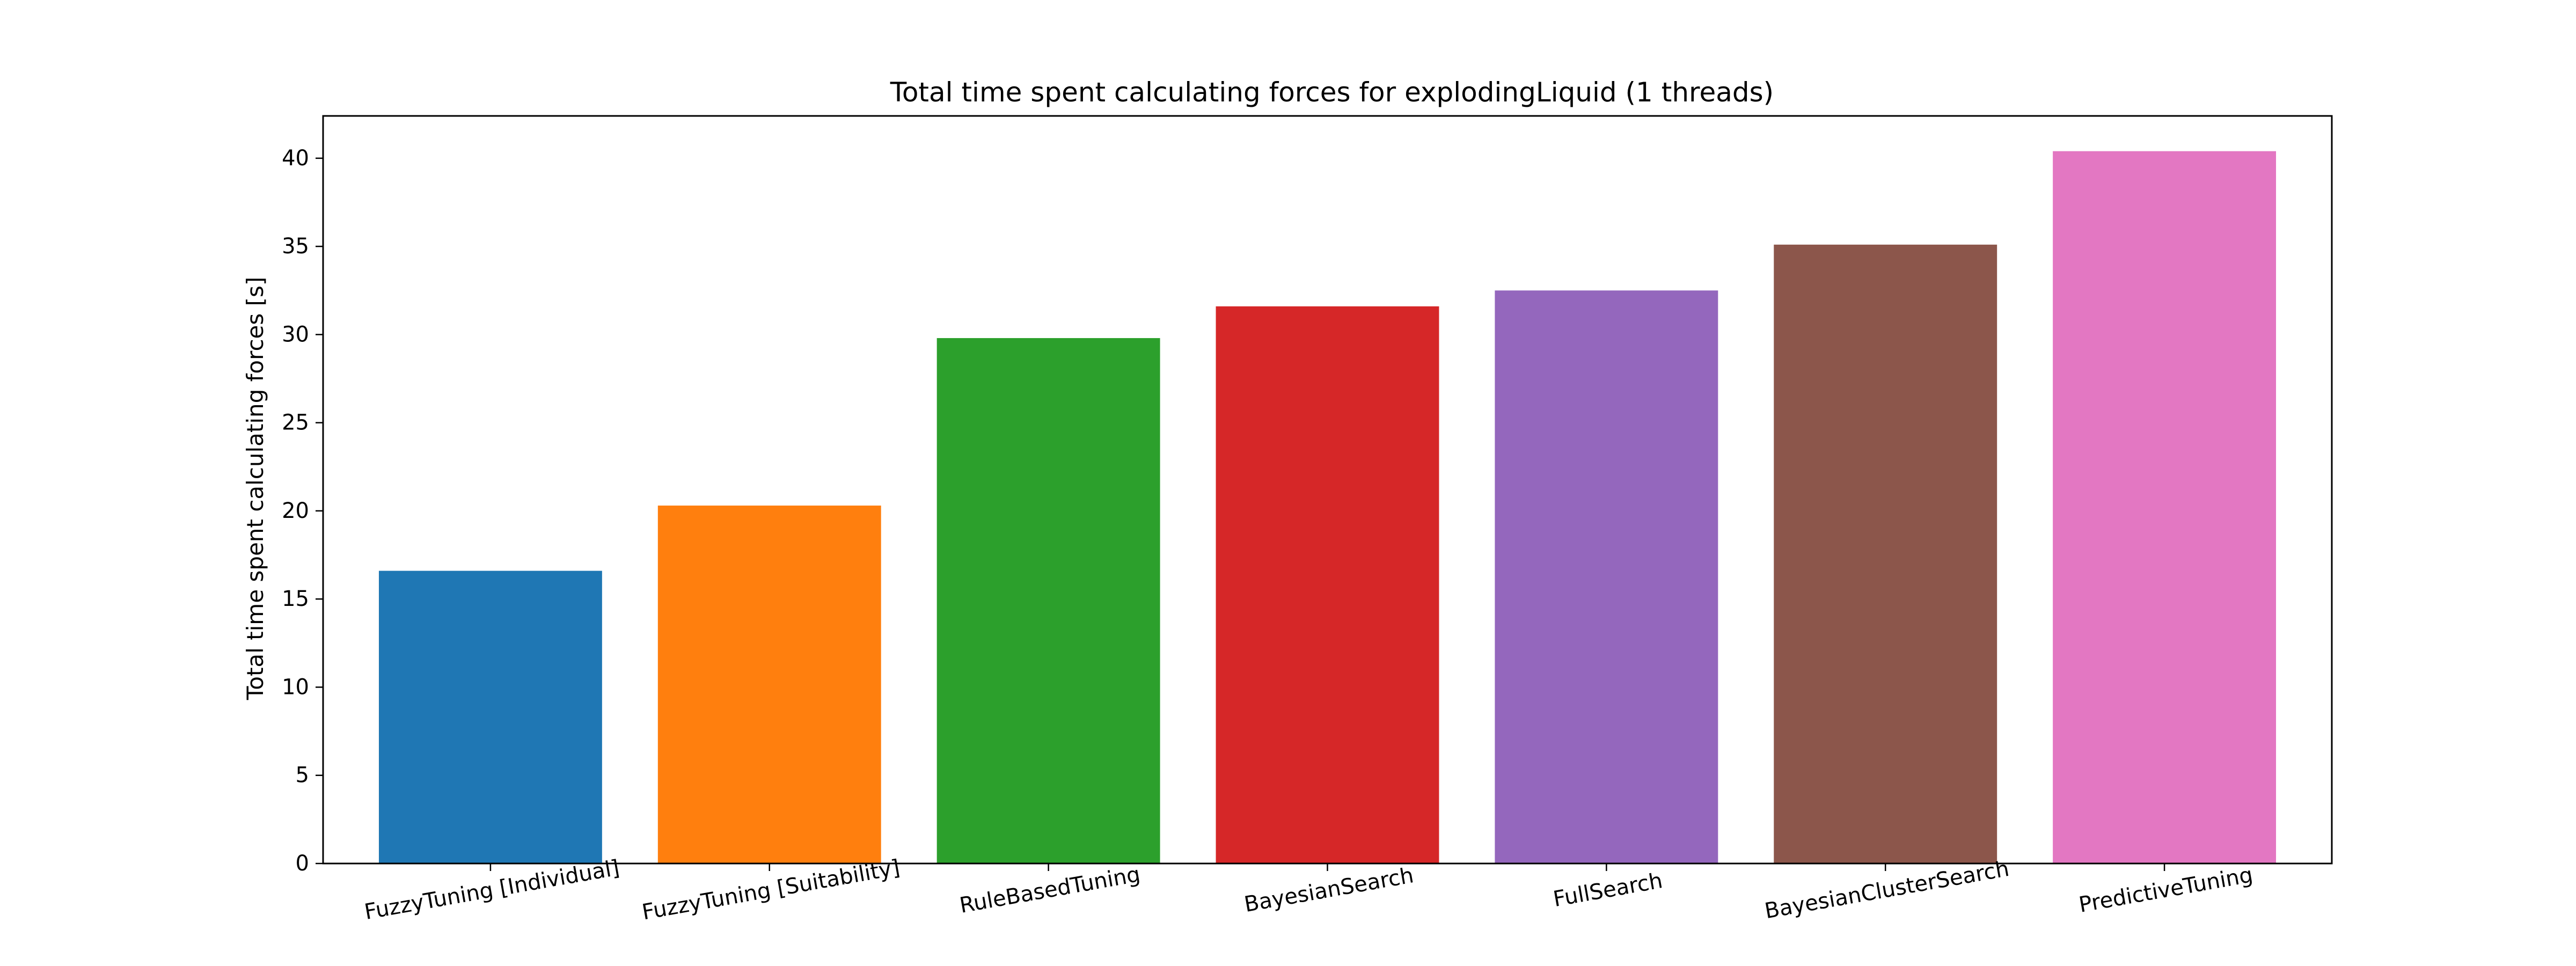 The height and width of the screenshot is (966, 2576). I want to click on y-tick-label: 35, so click(295, 246).